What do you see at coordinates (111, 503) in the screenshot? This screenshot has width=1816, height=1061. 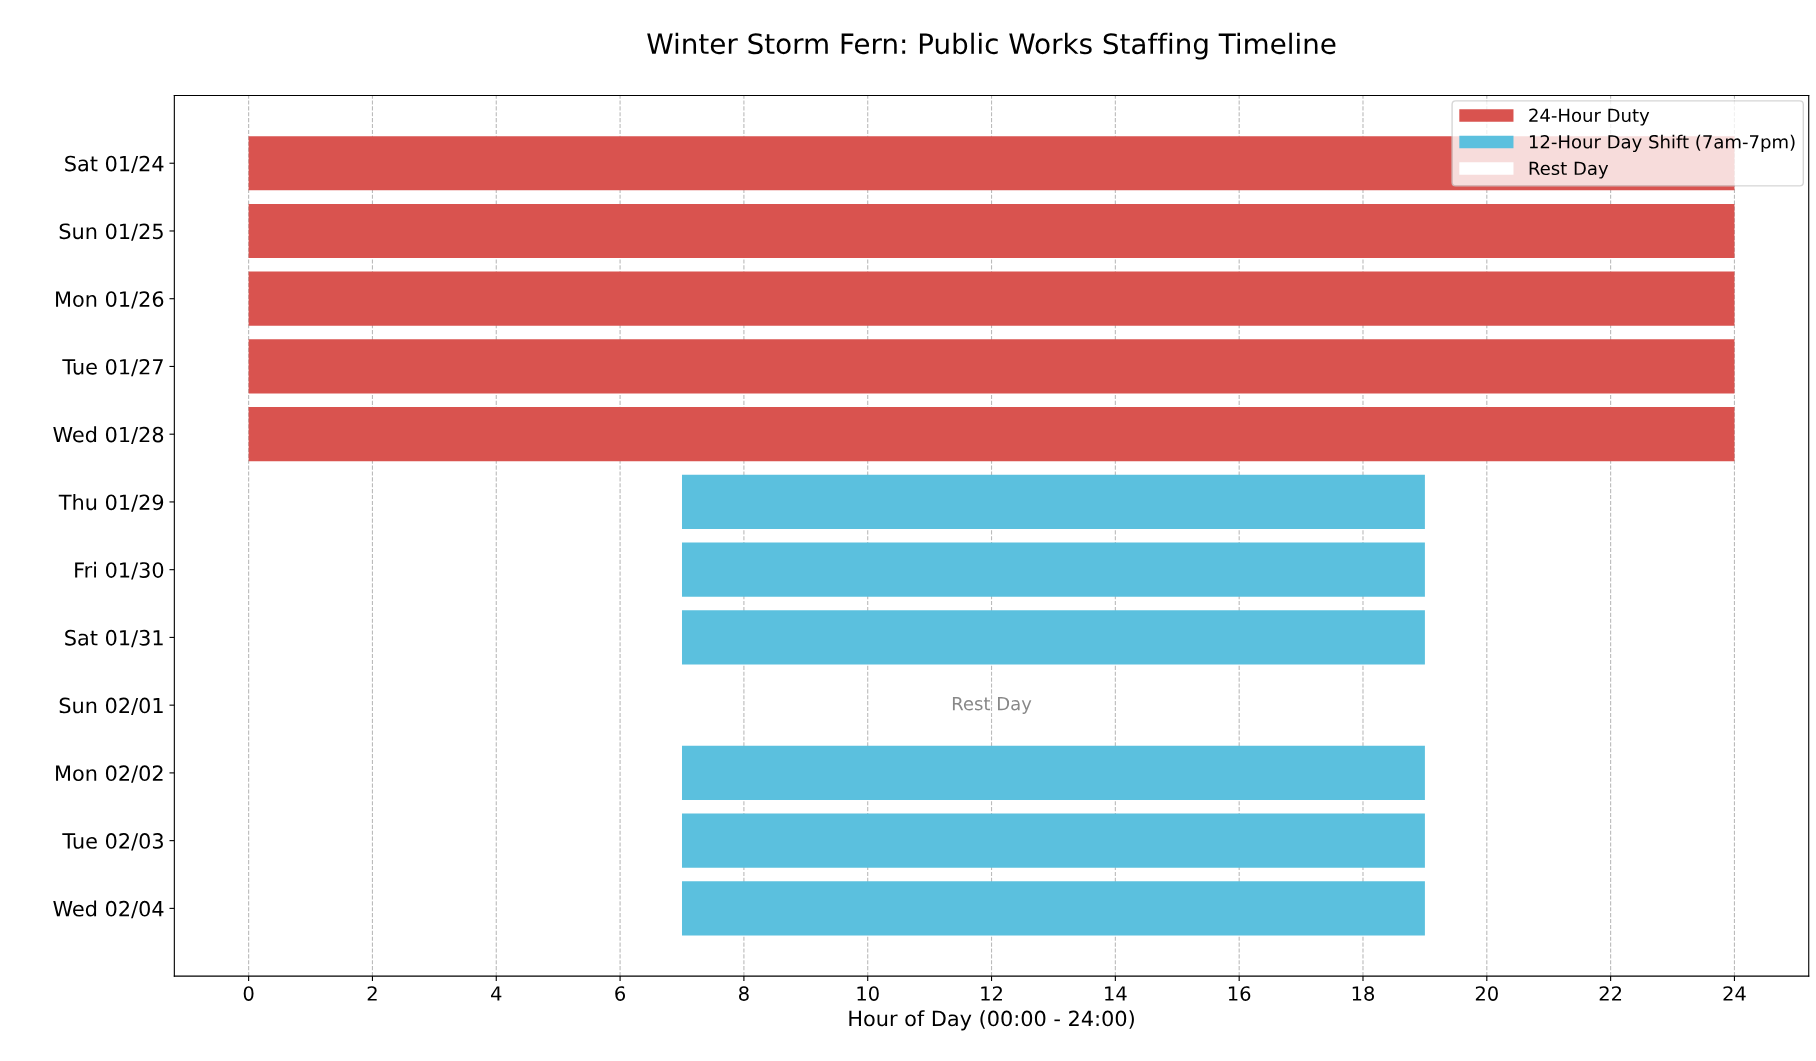 I see `y-tick-label: Thu 01/29` at bounding box center [111, 503].